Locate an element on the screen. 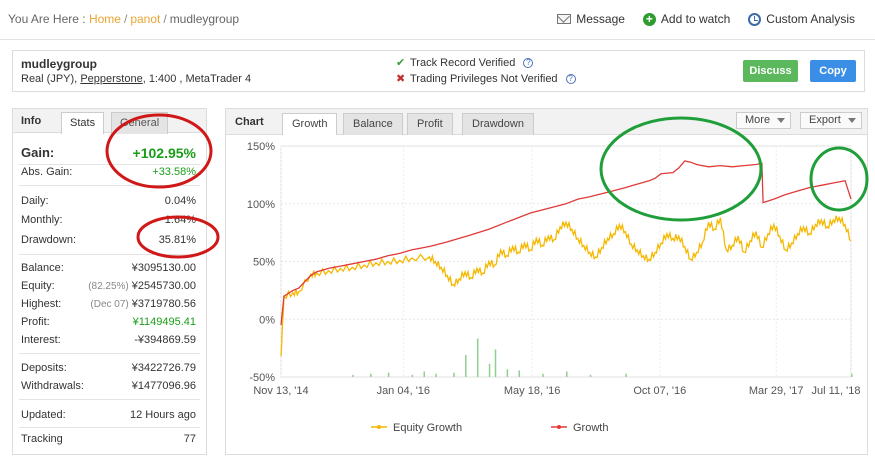  monthly-value: 1.64% is located at coordinates (180, 220).